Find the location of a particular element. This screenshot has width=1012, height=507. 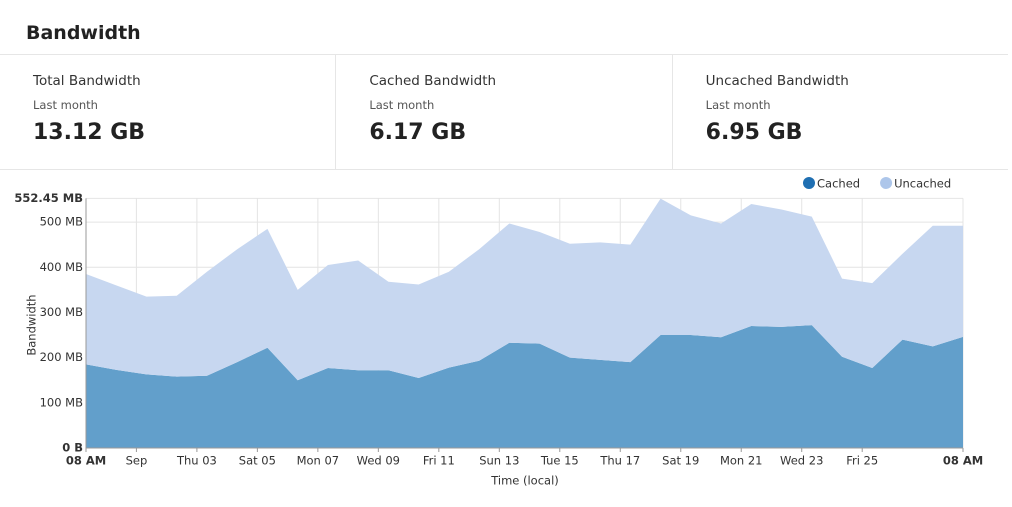

y-tick-label: 100 MB is located at coordinates (62, 402).